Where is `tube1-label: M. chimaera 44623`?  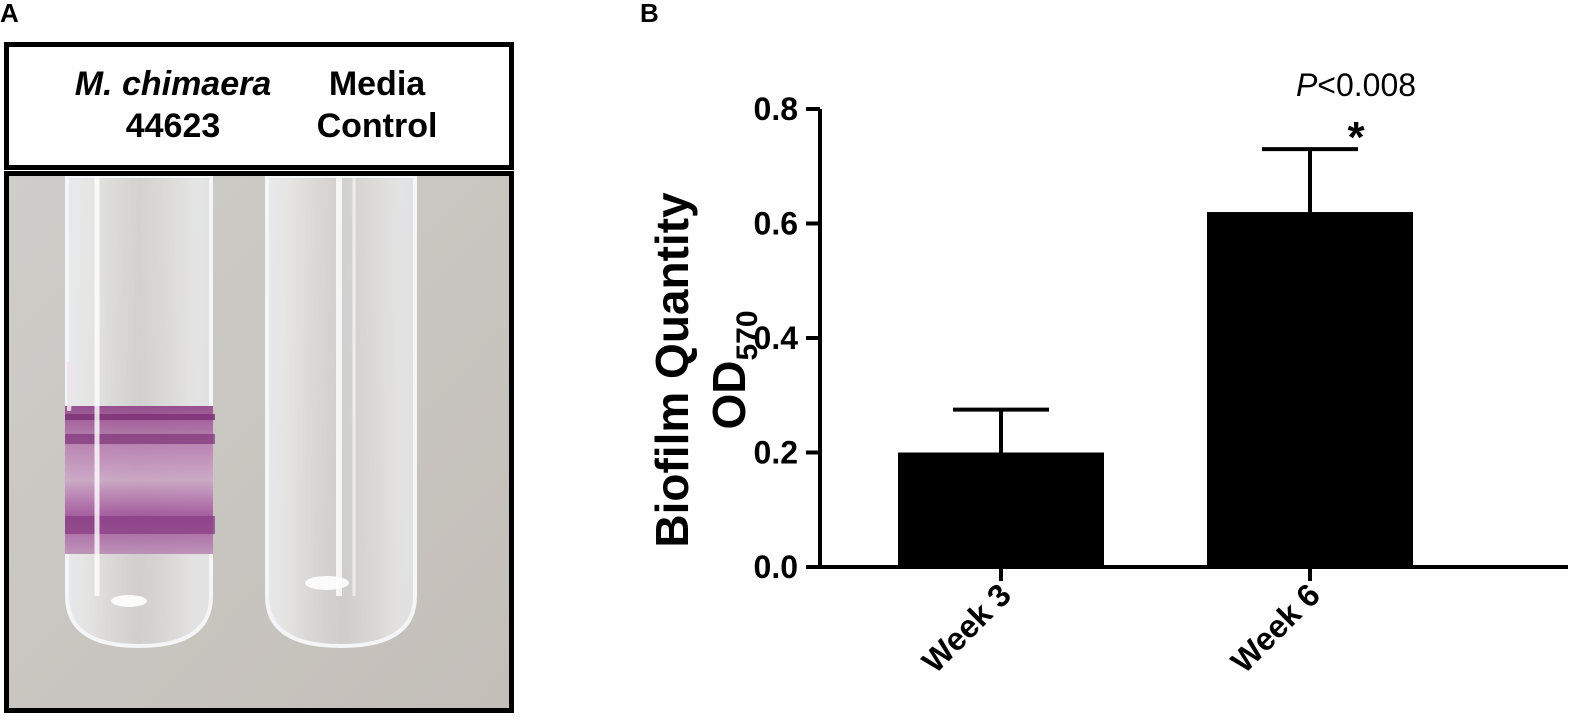 tube1-label: M. chimaera 44623 is located at coordinates (173, 105).